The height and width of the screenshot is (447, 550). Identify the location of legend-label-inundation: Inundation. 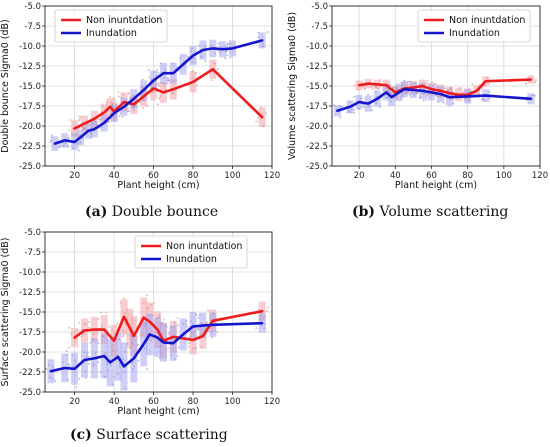
(111, 33).